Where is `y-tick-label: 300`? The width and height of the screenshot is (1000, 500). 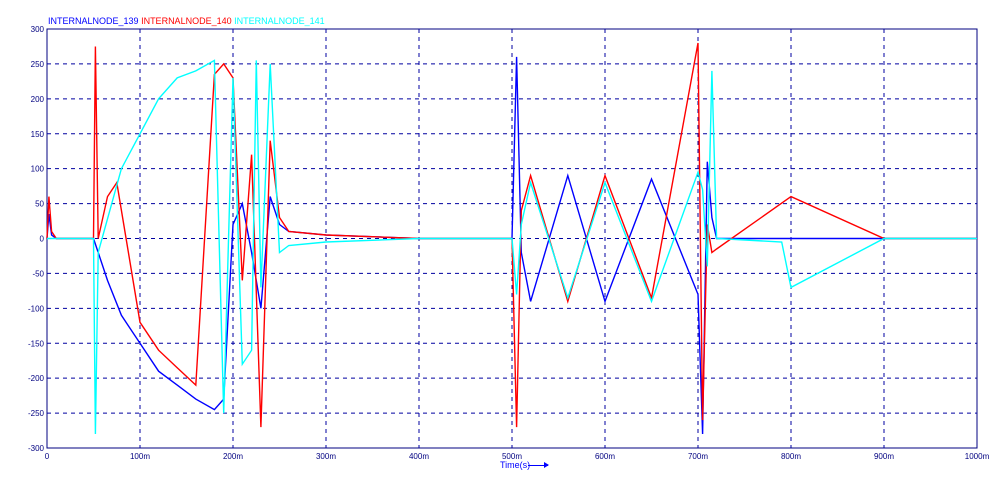 y-tick-label: 300 is located at coordinates (38, 29).